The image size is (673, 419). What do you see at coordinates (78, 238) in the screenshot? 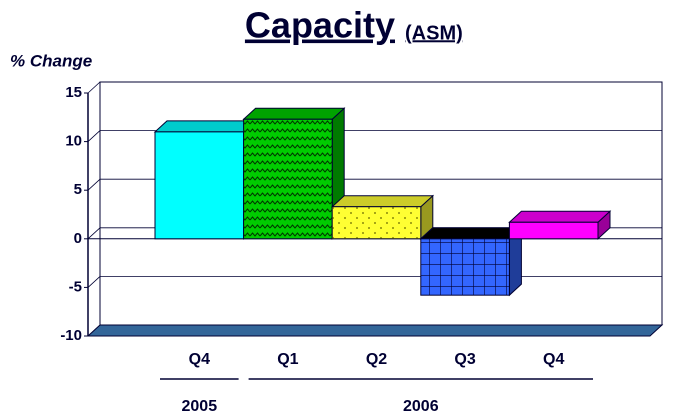
I see `y-tick-label: 0` at bounding box center [78, 238].